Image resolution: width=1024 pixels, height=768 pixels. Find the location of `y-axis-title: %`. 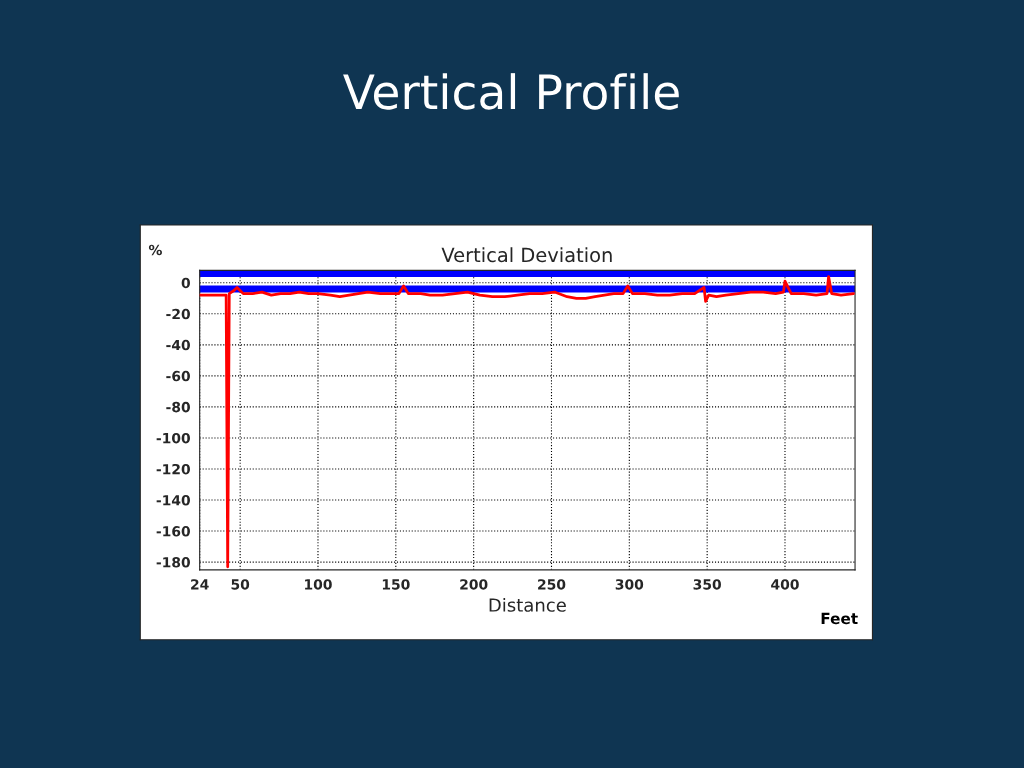

y-axis-title: % is located at coordinates (155, 250).